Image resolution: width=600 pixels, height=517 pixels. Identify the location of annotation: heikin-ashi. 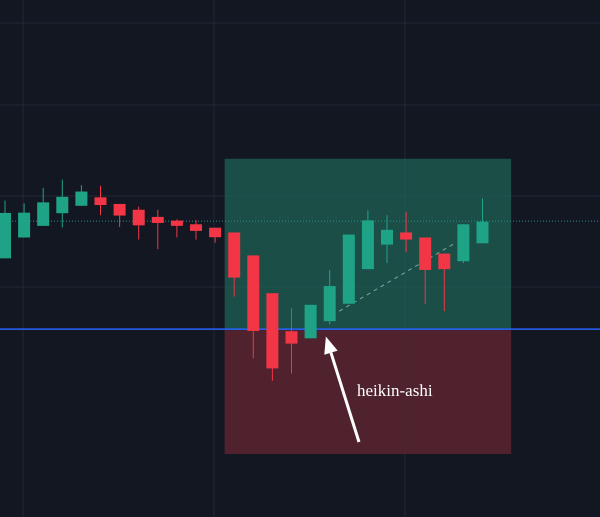
(378, 389).